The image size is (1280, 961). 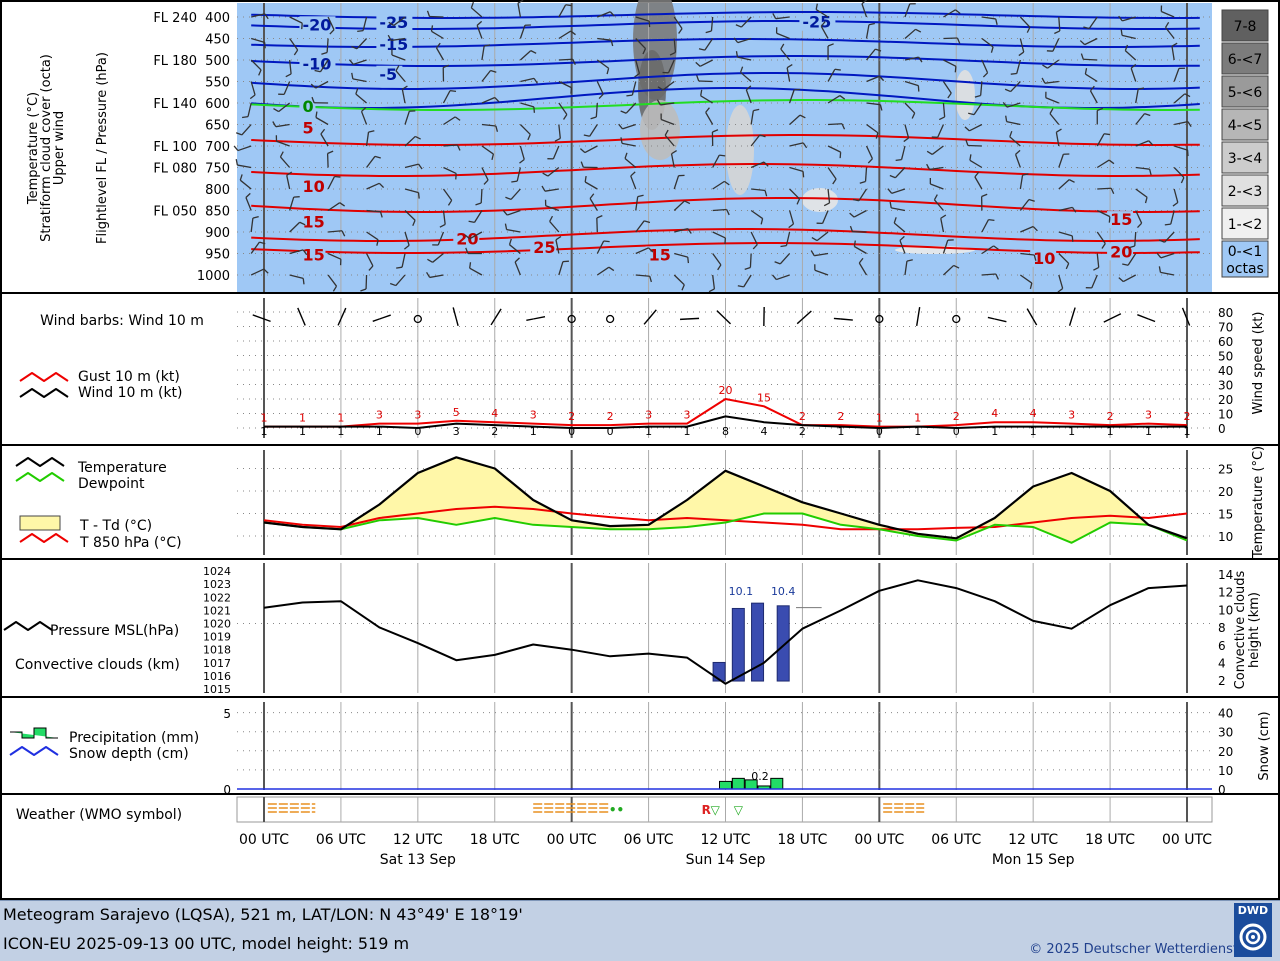 I want to click on wind-legend-icon, so click(x=44, y=393).